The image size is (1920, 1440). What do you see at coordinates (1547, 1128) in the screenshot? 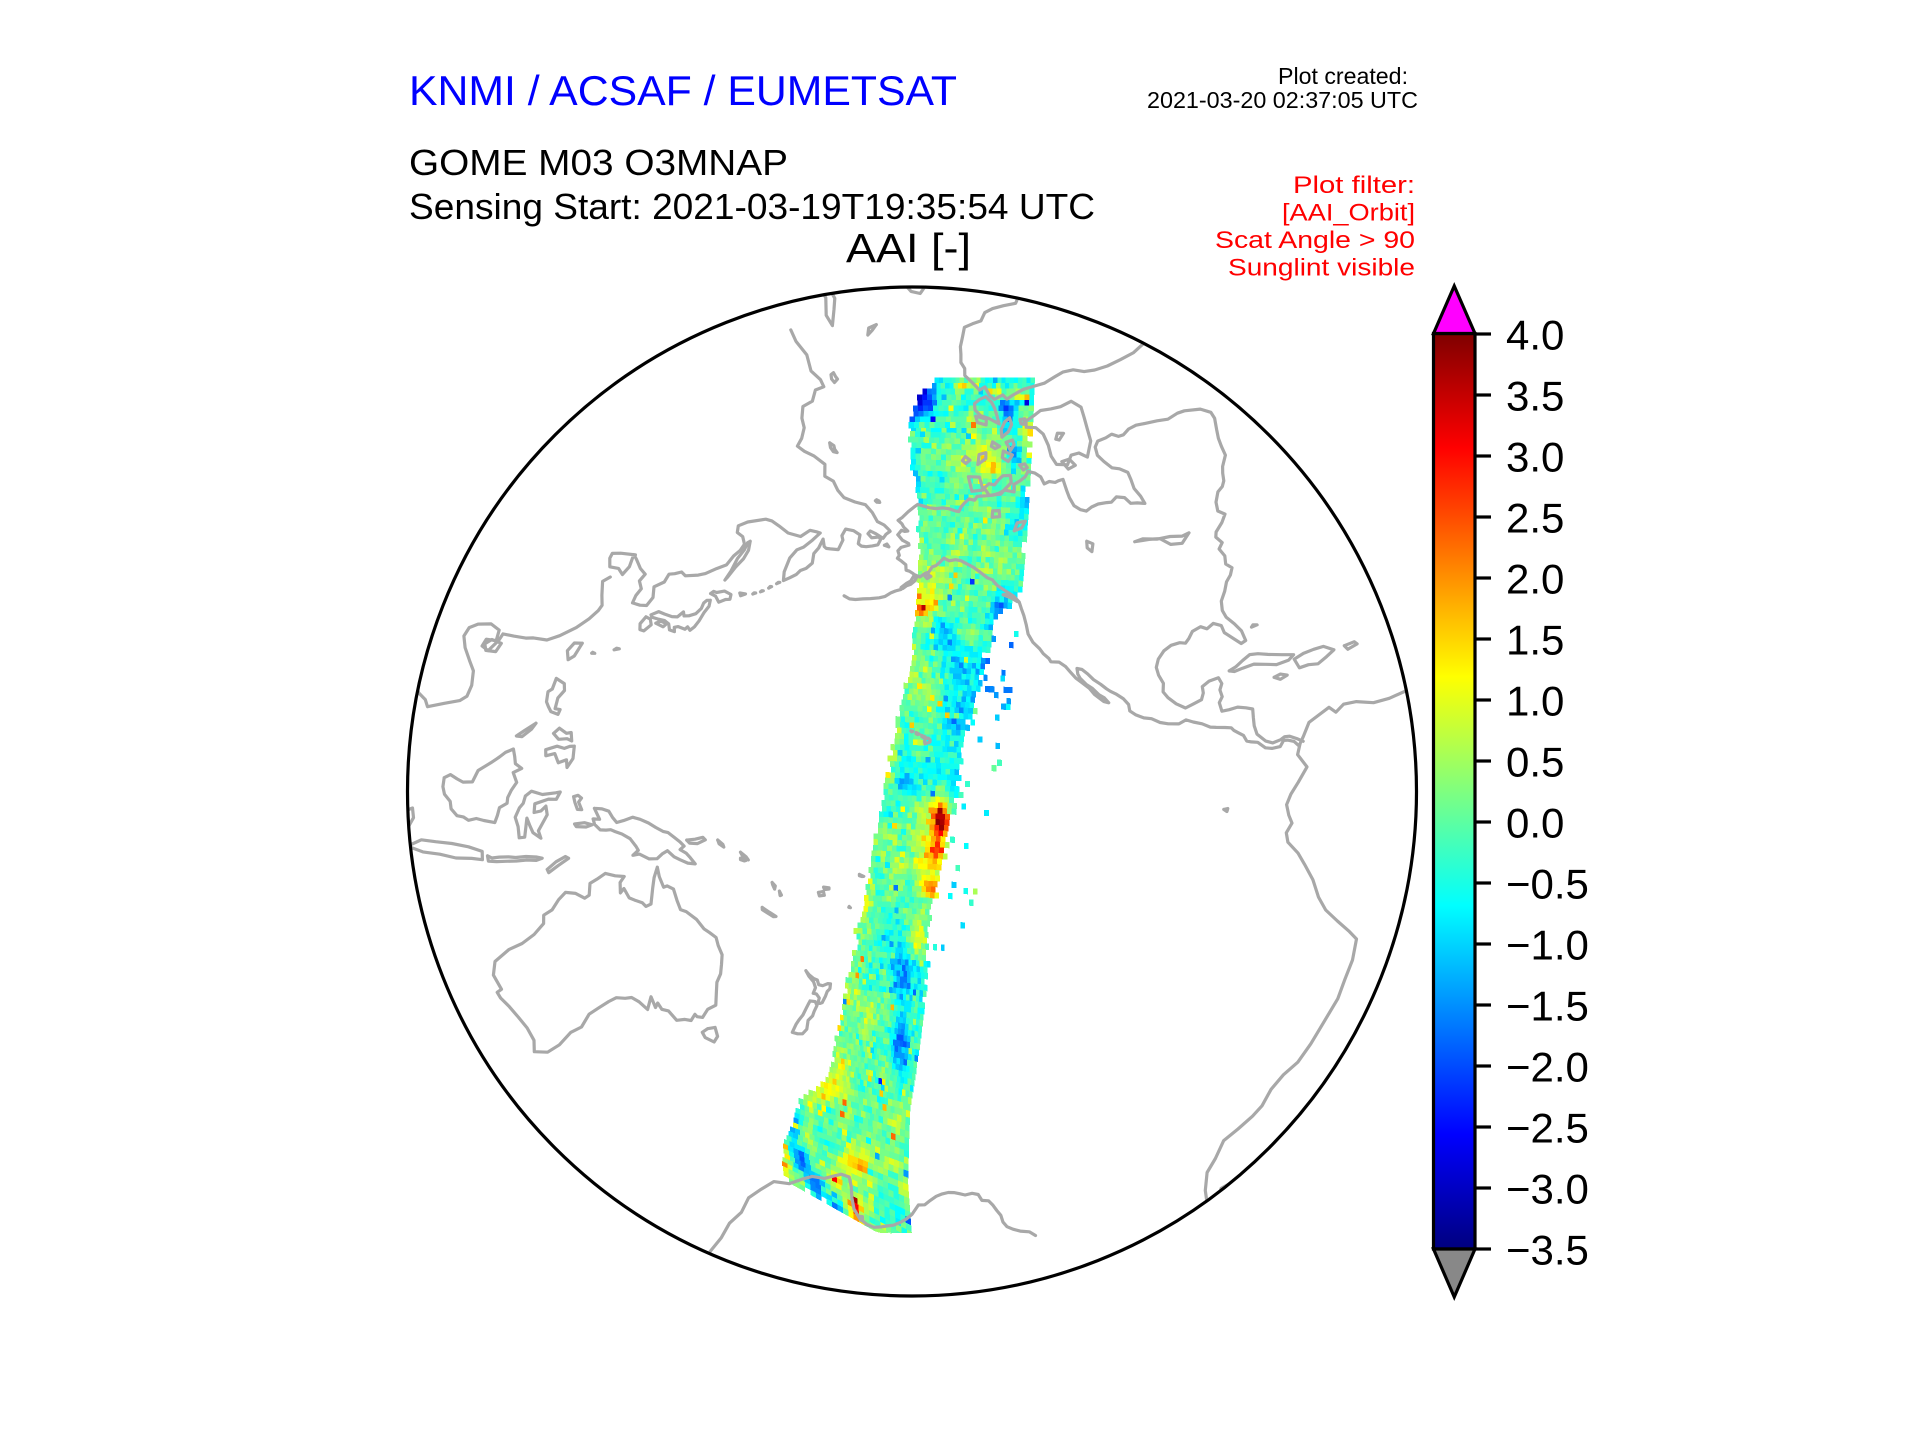
I see `svg-text: −2.5` at bounding box center [1547, 1128].